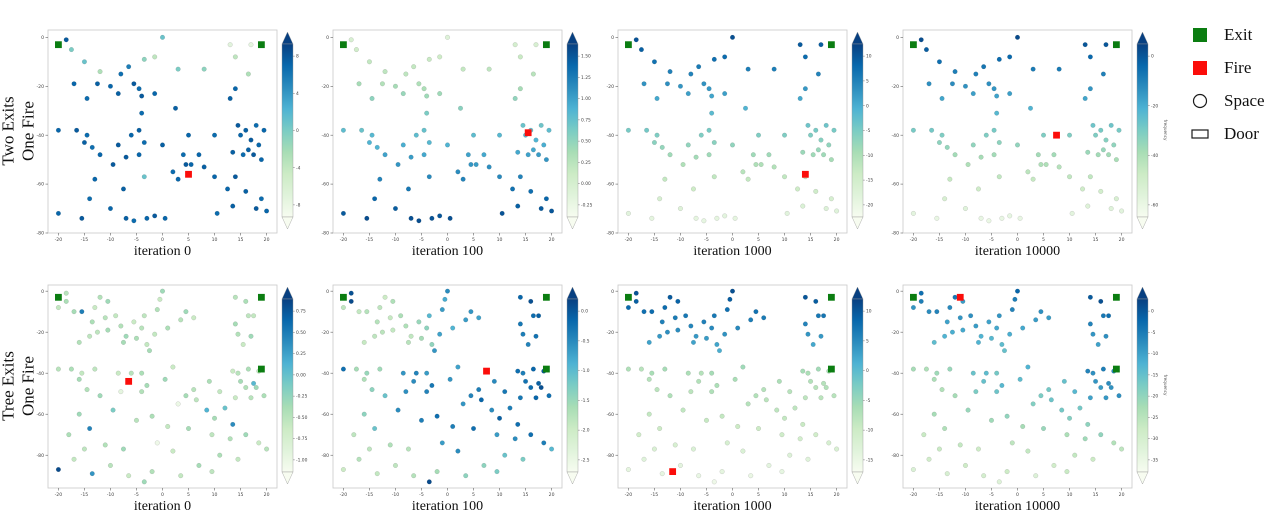 Image resolution: width=1268 pixels, height=518 pixels. Describe the element at coordinates (732, 506) in the screenshot. I see `subplot-title: iteration 1000` at that location.